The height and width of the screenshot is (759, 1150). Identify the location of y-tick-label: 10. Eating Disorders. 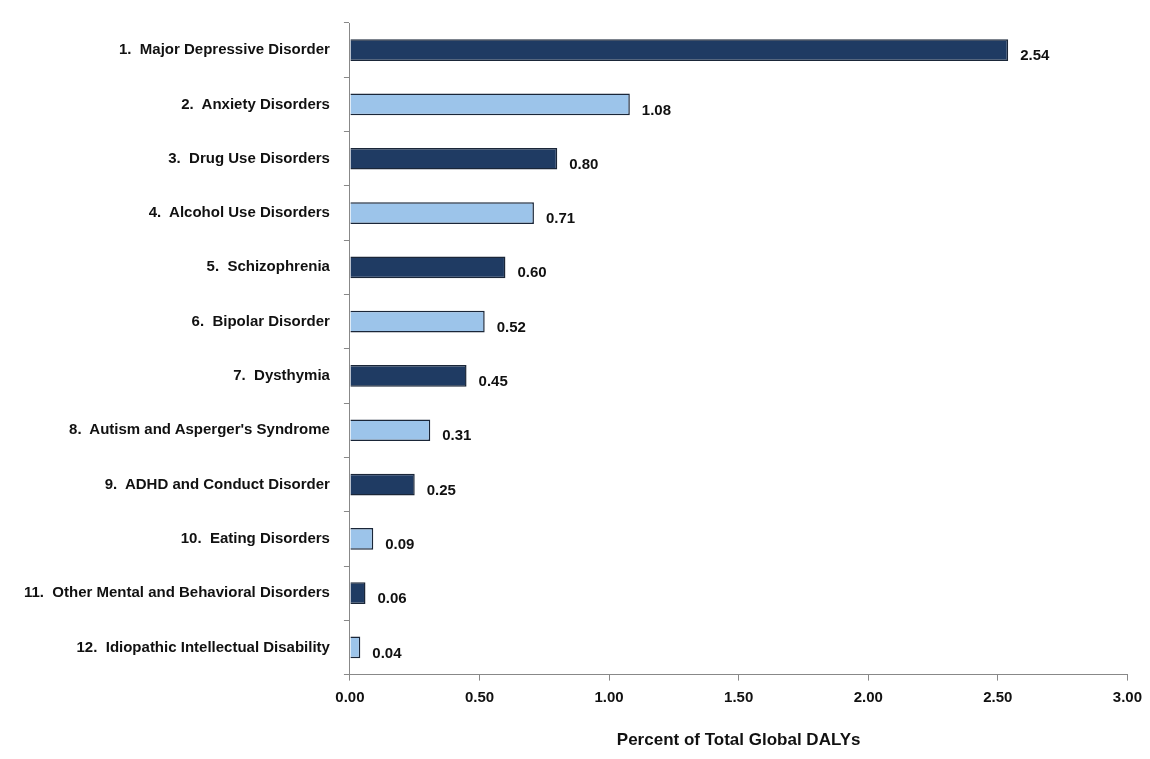
(255, 537).